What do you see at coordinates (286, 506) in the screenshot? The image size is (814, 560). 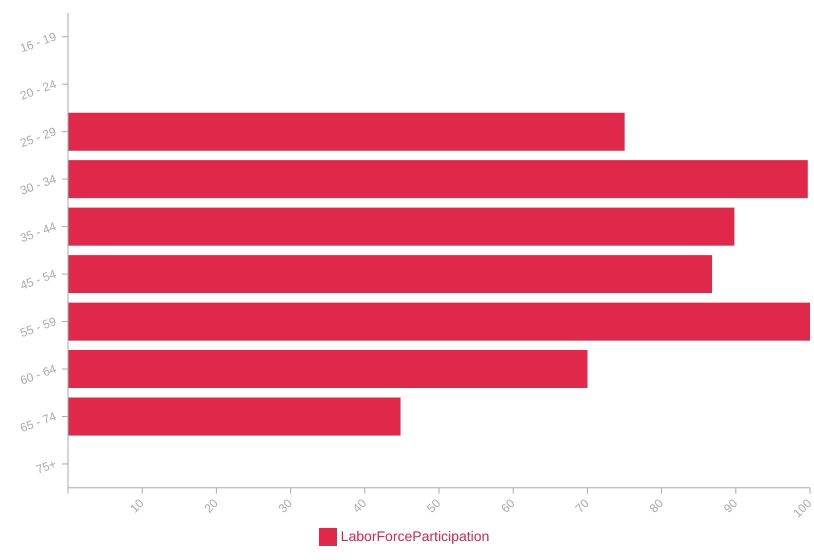 I see `x-tick-label: 30` at bounding box center [286, 506].